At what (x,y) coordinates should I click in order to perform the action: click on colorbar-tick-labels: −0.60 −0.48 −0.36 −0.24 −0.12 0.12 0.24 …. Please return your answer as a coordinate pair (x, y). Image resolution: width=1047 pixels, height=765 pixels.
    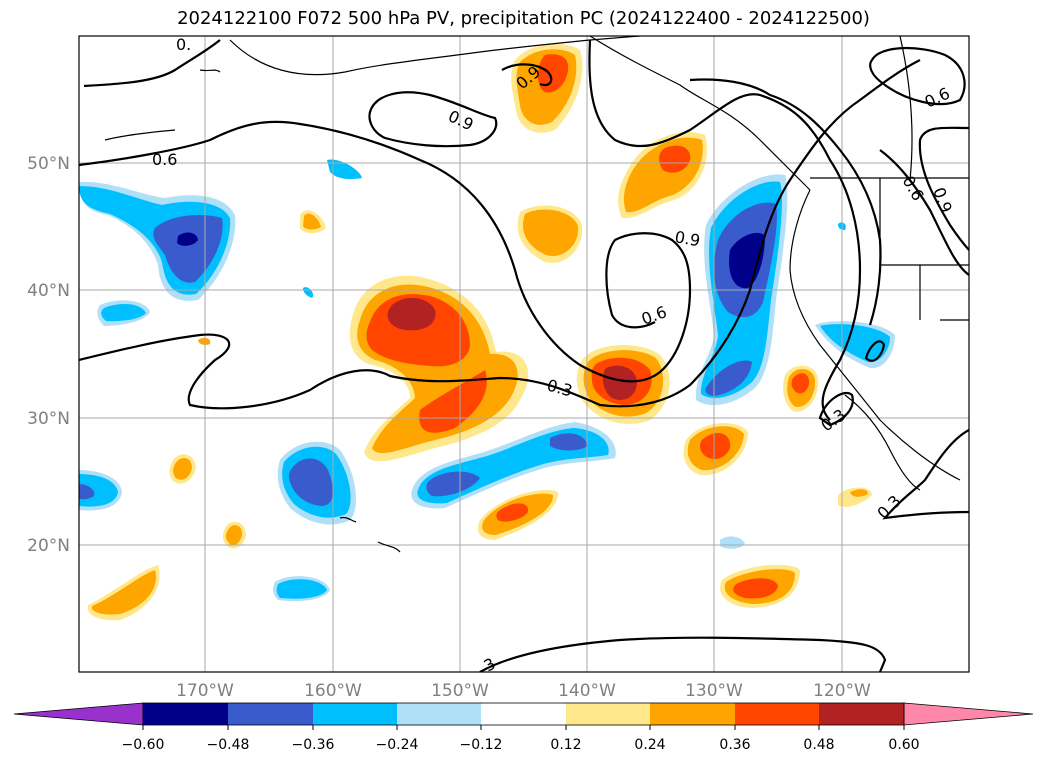
    Looking at the image, I should click on (521, 745).